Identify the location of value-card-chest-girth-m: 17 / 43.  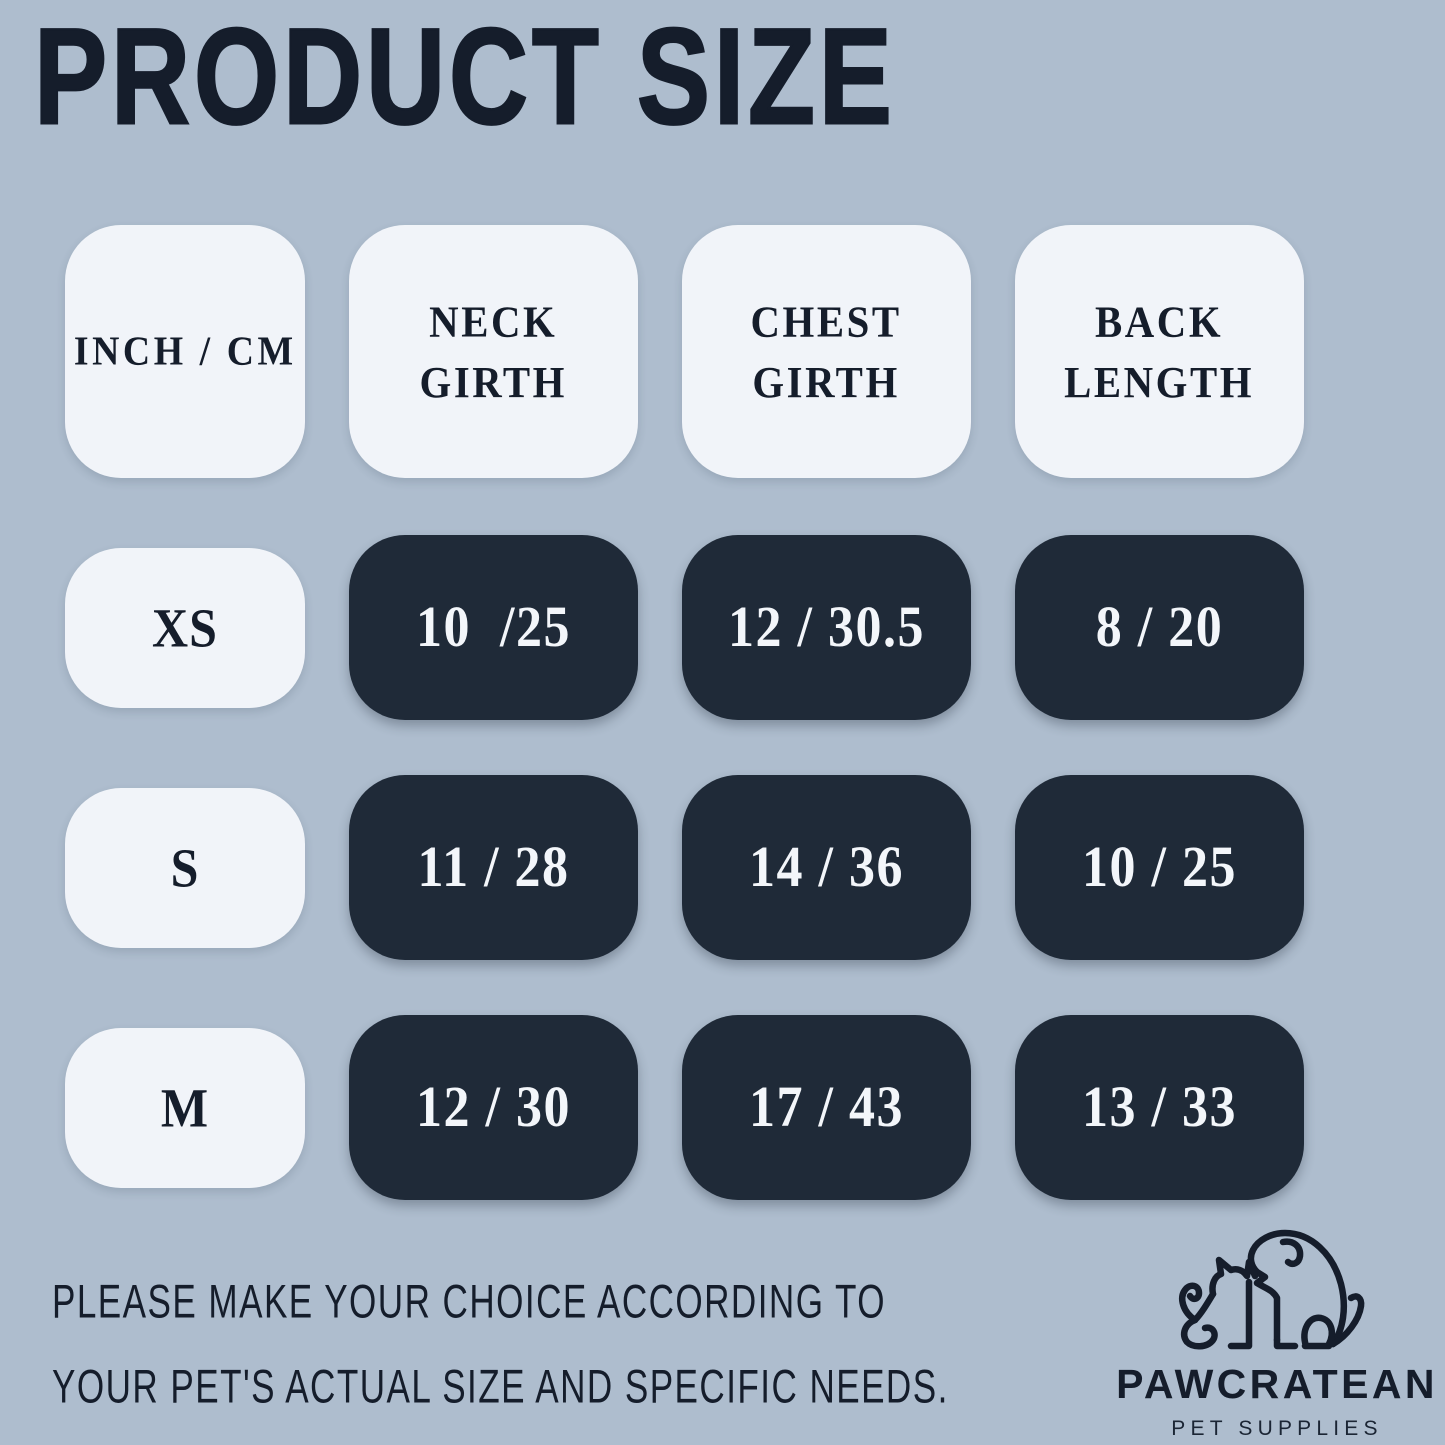
(826, 1107).